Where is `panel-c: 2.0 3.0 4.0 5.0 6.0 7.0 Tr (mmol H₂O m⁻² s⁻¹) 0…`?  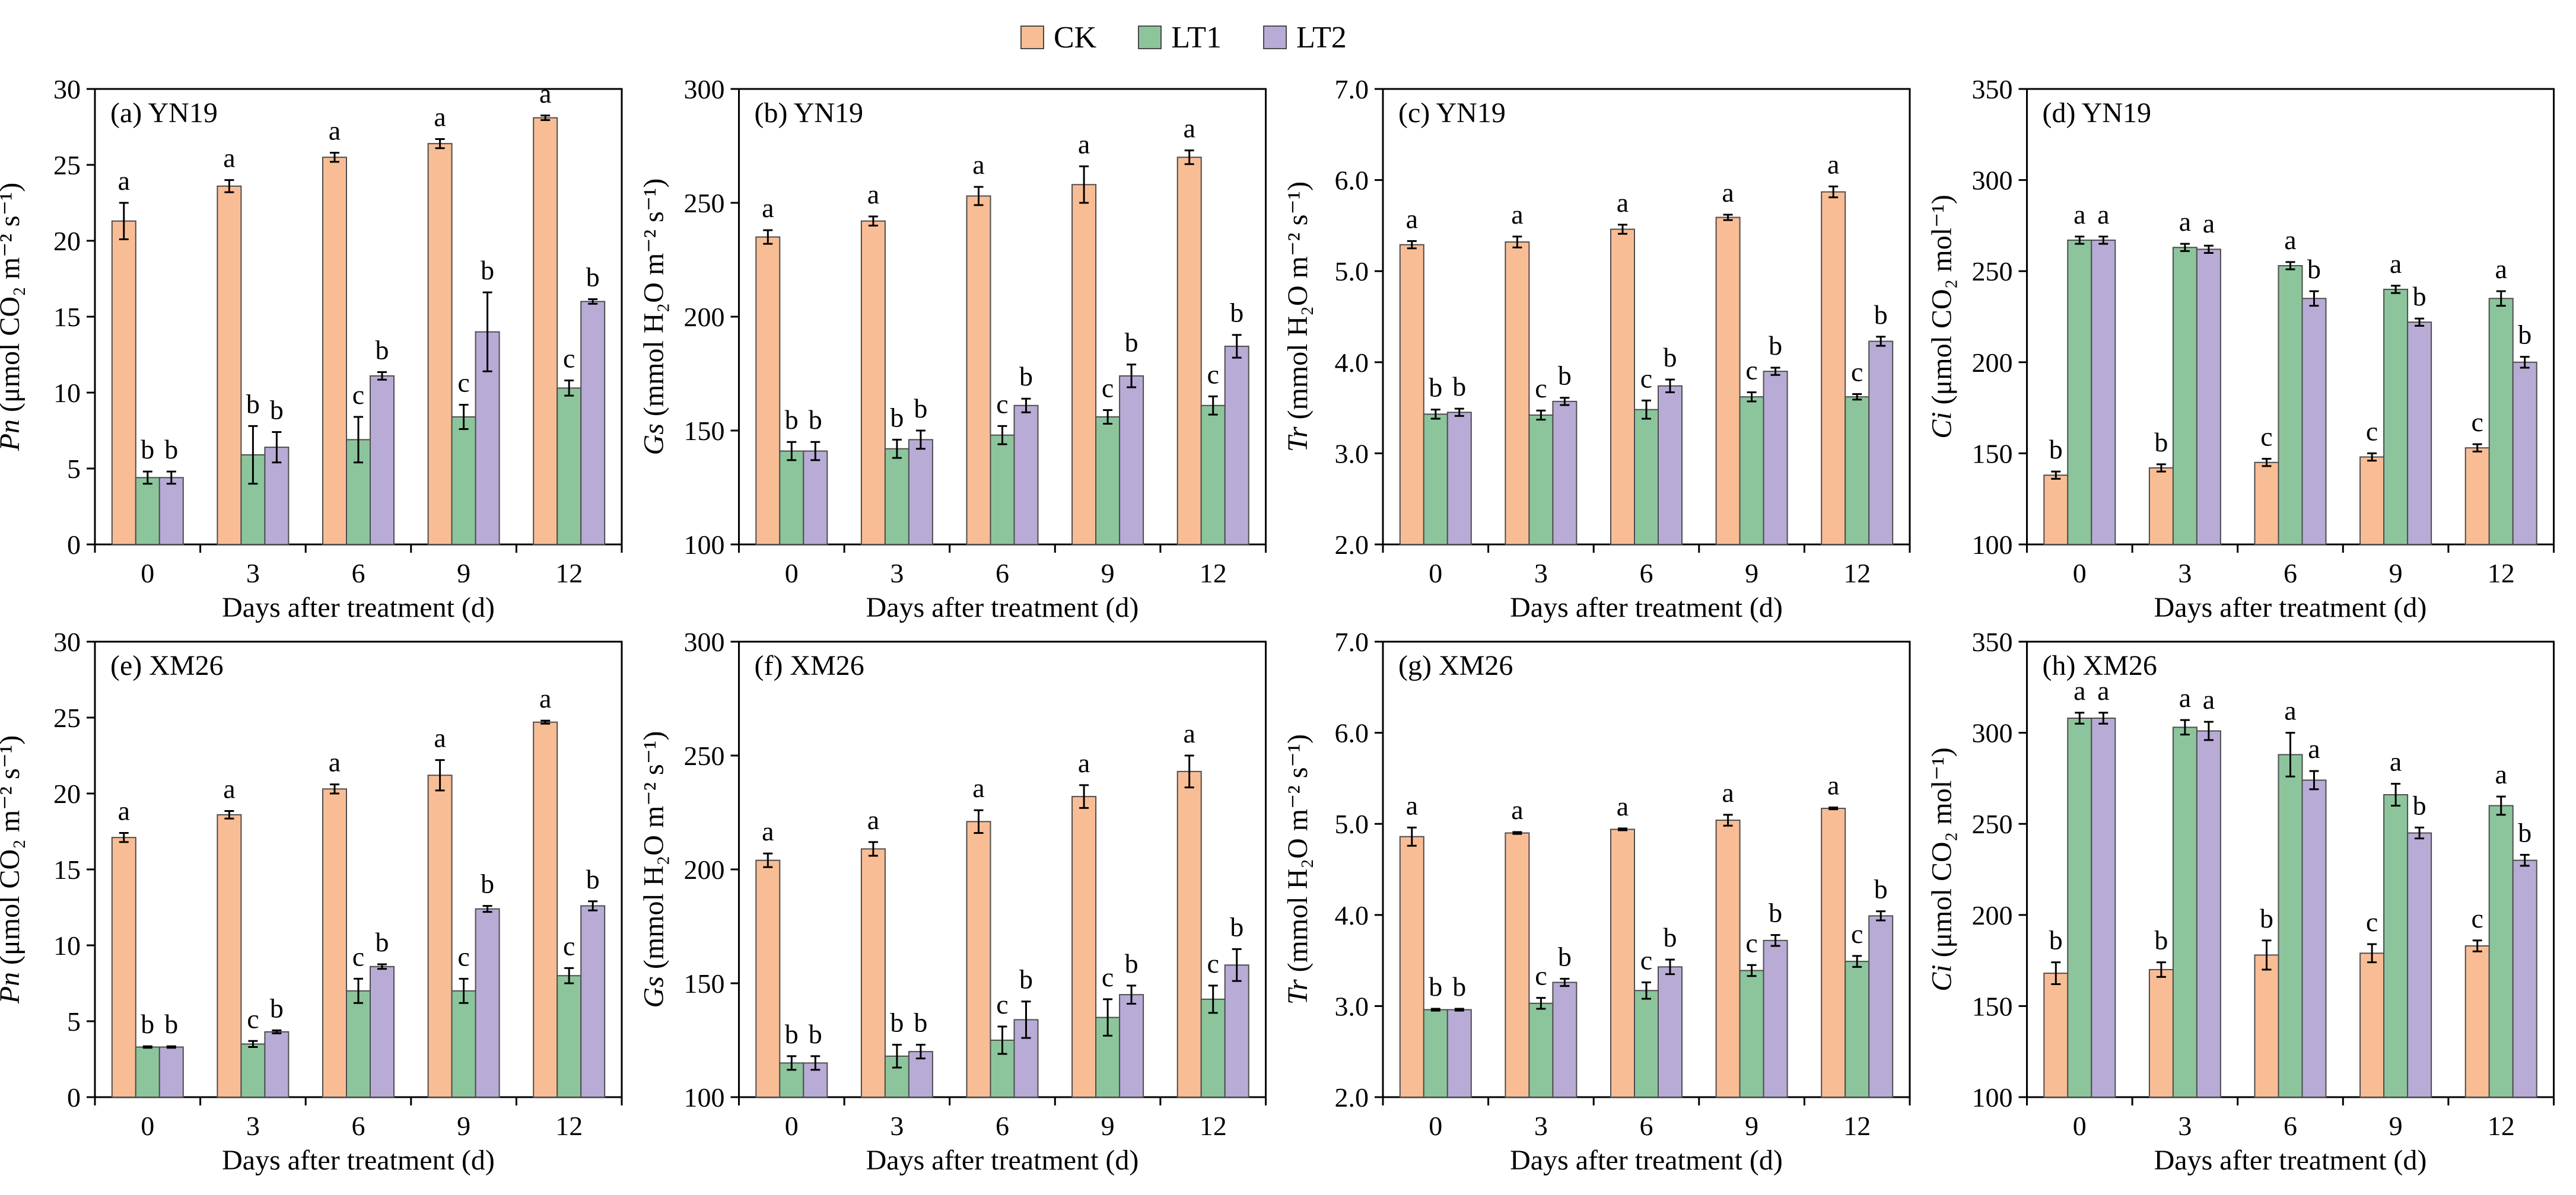
panel-c: 2.0 3.0 4.0 5.0 6.0 7.0 Tr (mmol H₂O m⁻² s⁻¹) 0… is located at coordinates (1596, 349).